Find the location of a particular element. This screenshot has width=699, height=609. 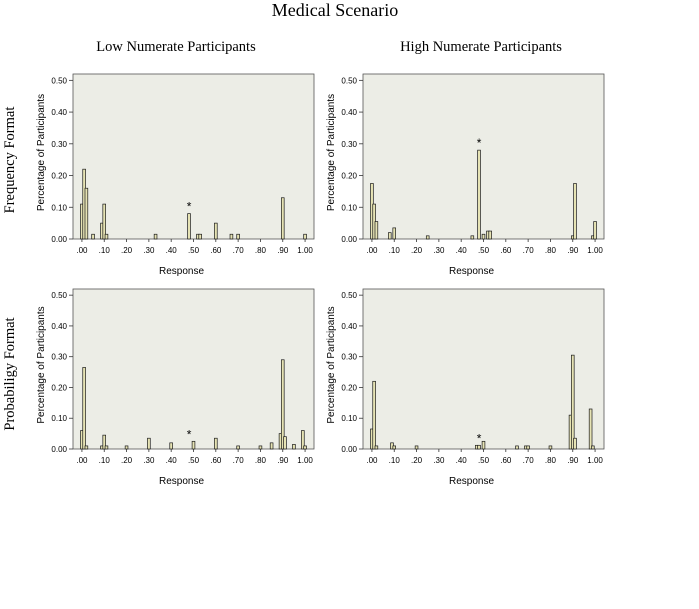

x-tick-label: .80 is located at coordinates (551, 250).